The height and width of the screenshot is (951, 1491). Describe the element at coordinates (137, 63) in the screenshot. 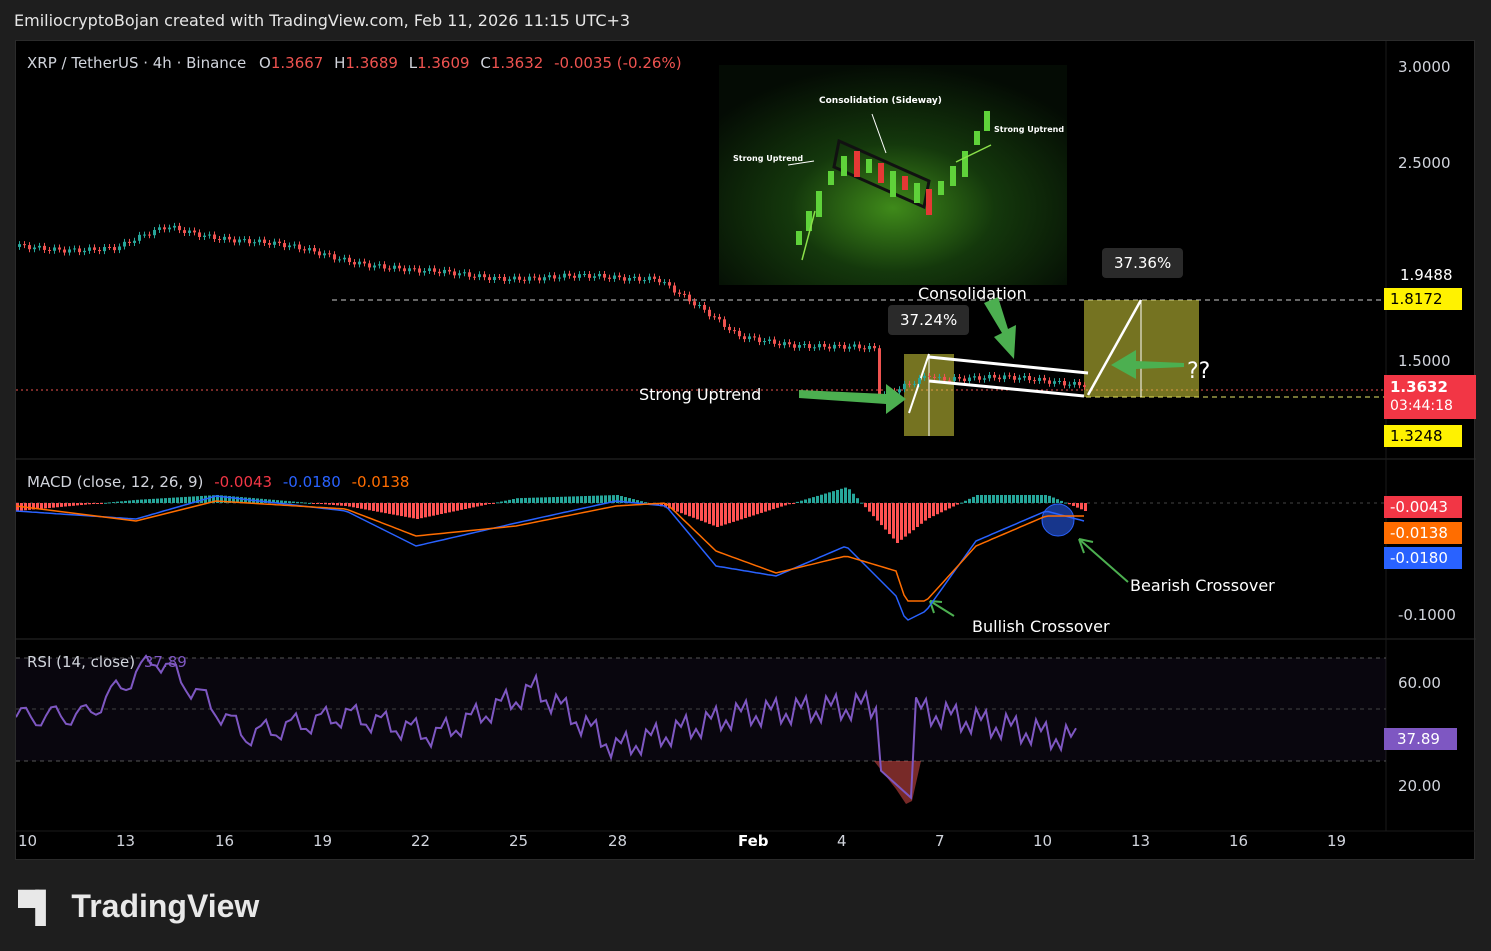

I see `symbol-title: XRP / TetherUS · 4h · Binance` at that location.